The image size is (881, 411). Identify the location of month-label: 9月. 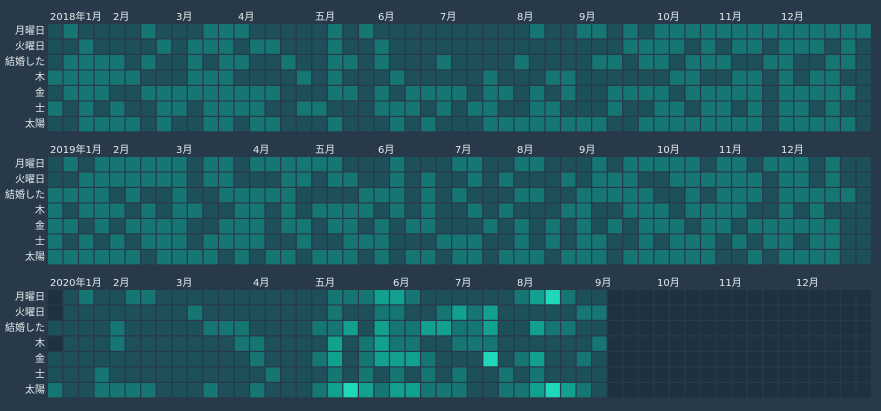
(603, 283).